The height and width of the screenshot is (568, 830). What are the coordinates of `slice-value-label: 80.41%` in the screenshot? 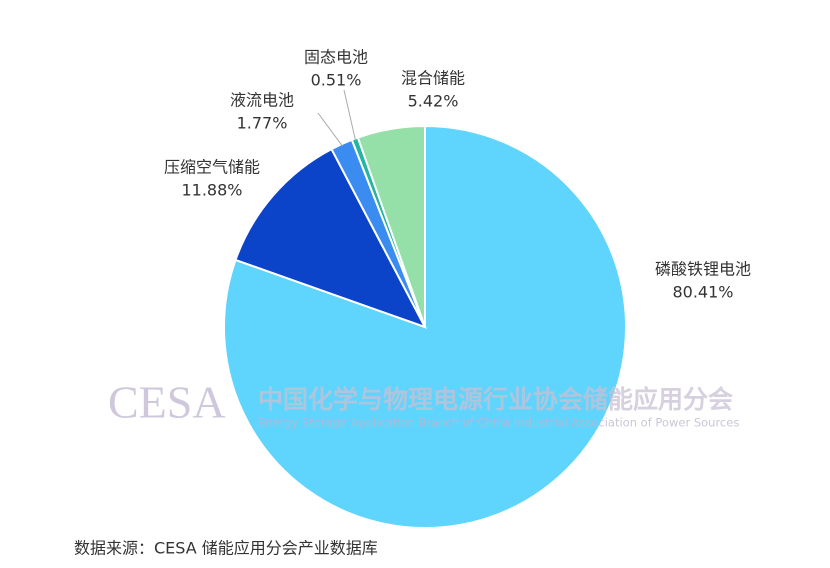 It's located at (702, 292).